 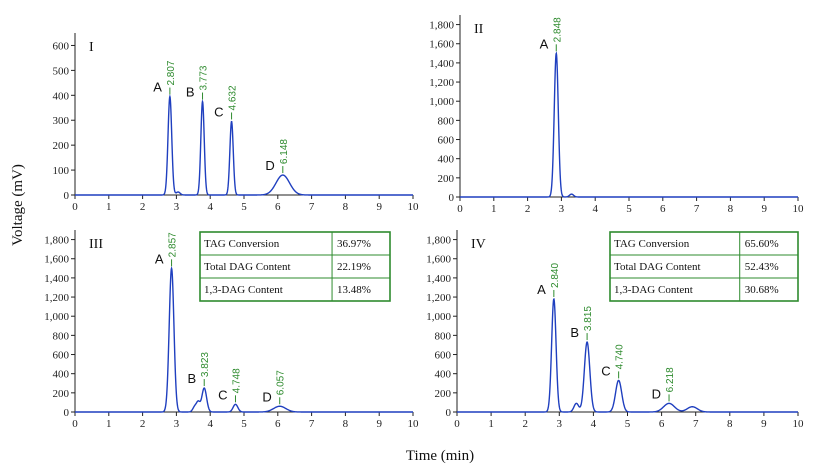 I want to click on peak-retention-time: 3.773, so click(x=204, y=77).